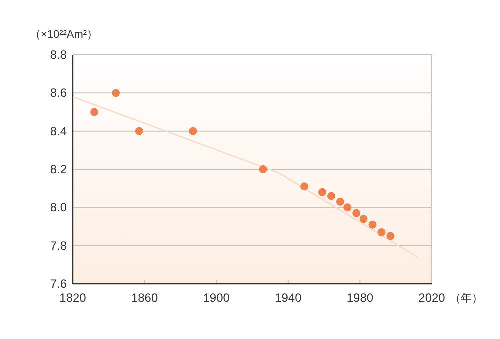 The image size is (500, 339). I want to click on y-tick-label: 7.8, so click(59, 245).